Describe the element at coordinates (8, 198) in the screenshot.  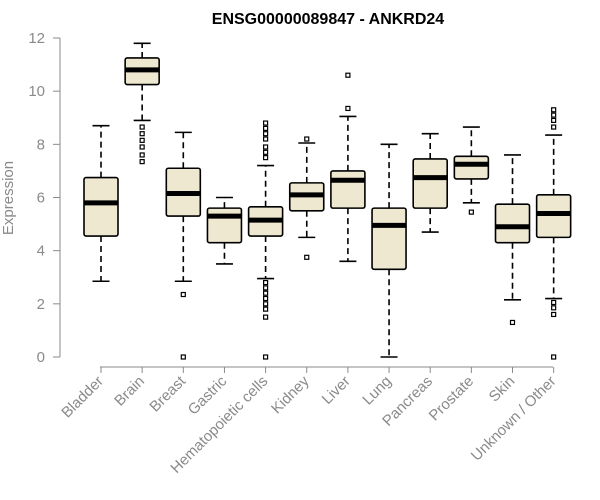
I see `y-axis-label: Expression` at that location.